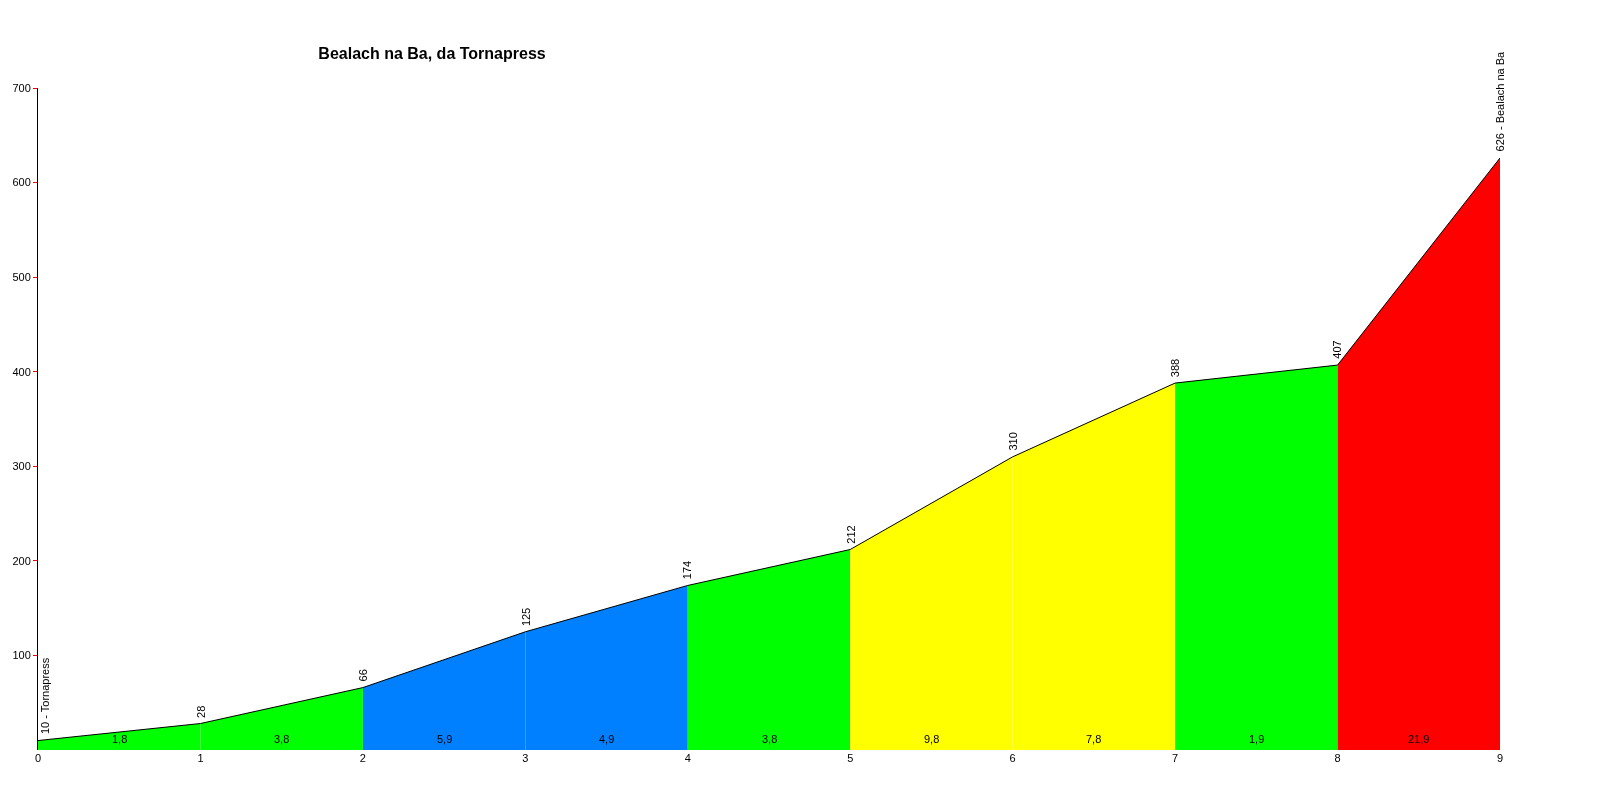 This screenshot has height=800, width=1600. What do you see at coordinates (362, 758) in the screenshot?
I see `x-tick-label: 2` at bounding box center [362, 758].